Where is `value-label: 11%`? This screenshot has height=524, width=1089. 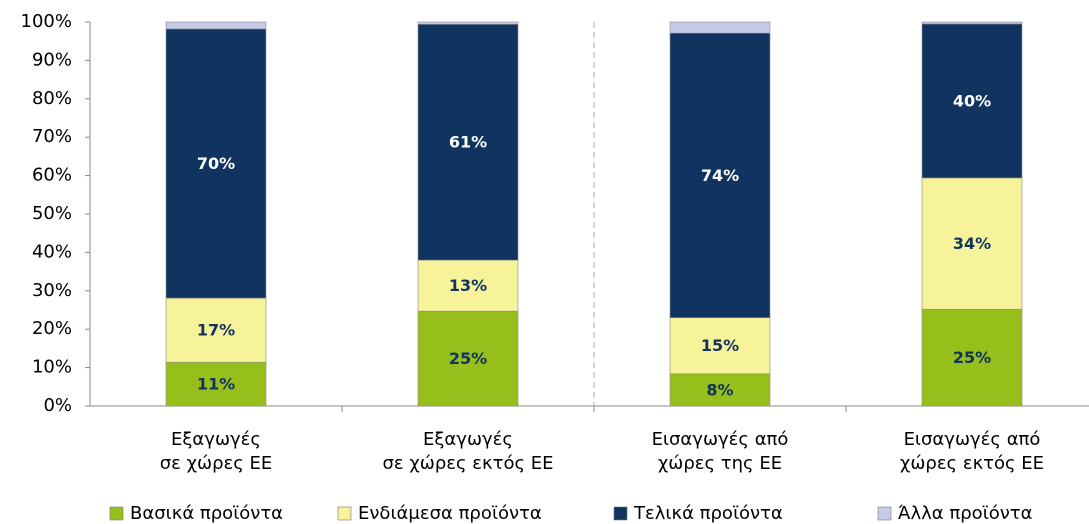 value-label: 11% is located at coordinates (216, 384).